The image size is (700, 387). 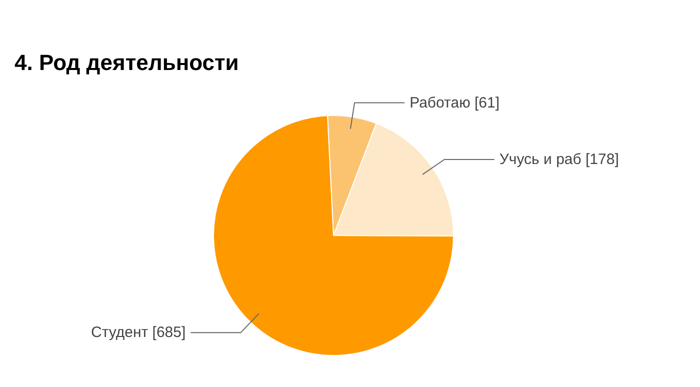 What do you see at coordinates (455, 103) in the screenshot?
I see `slice-label: Работаю [61]` at bounding box center [455, 103].